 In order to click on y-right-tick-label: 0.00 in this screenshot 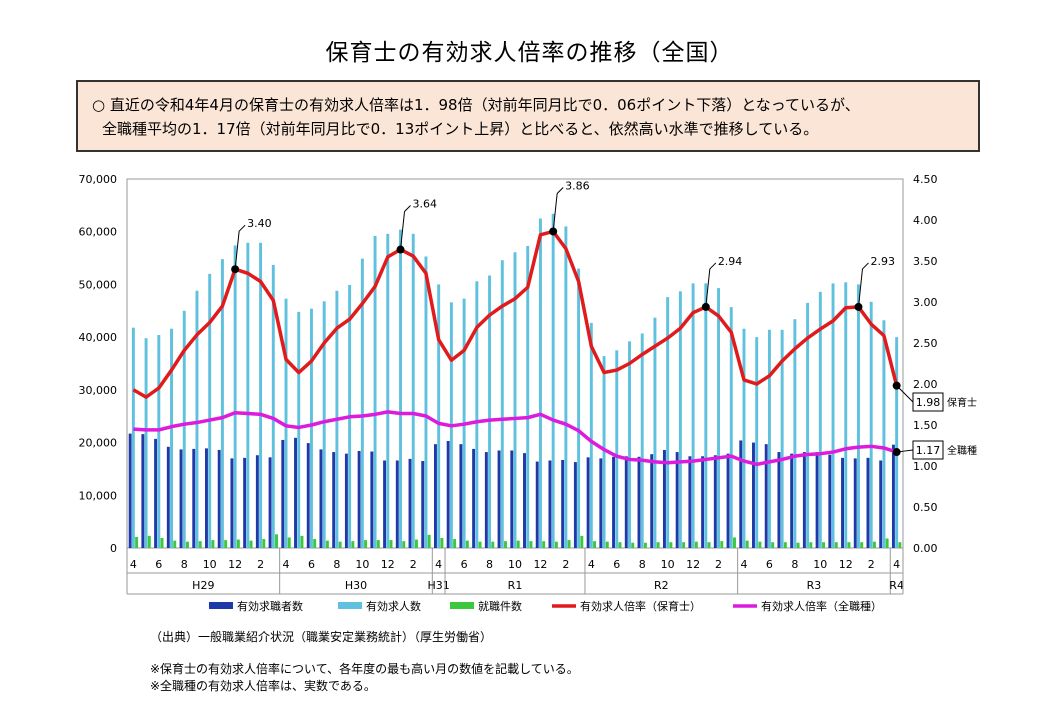, I will do `click(925, 548)`.